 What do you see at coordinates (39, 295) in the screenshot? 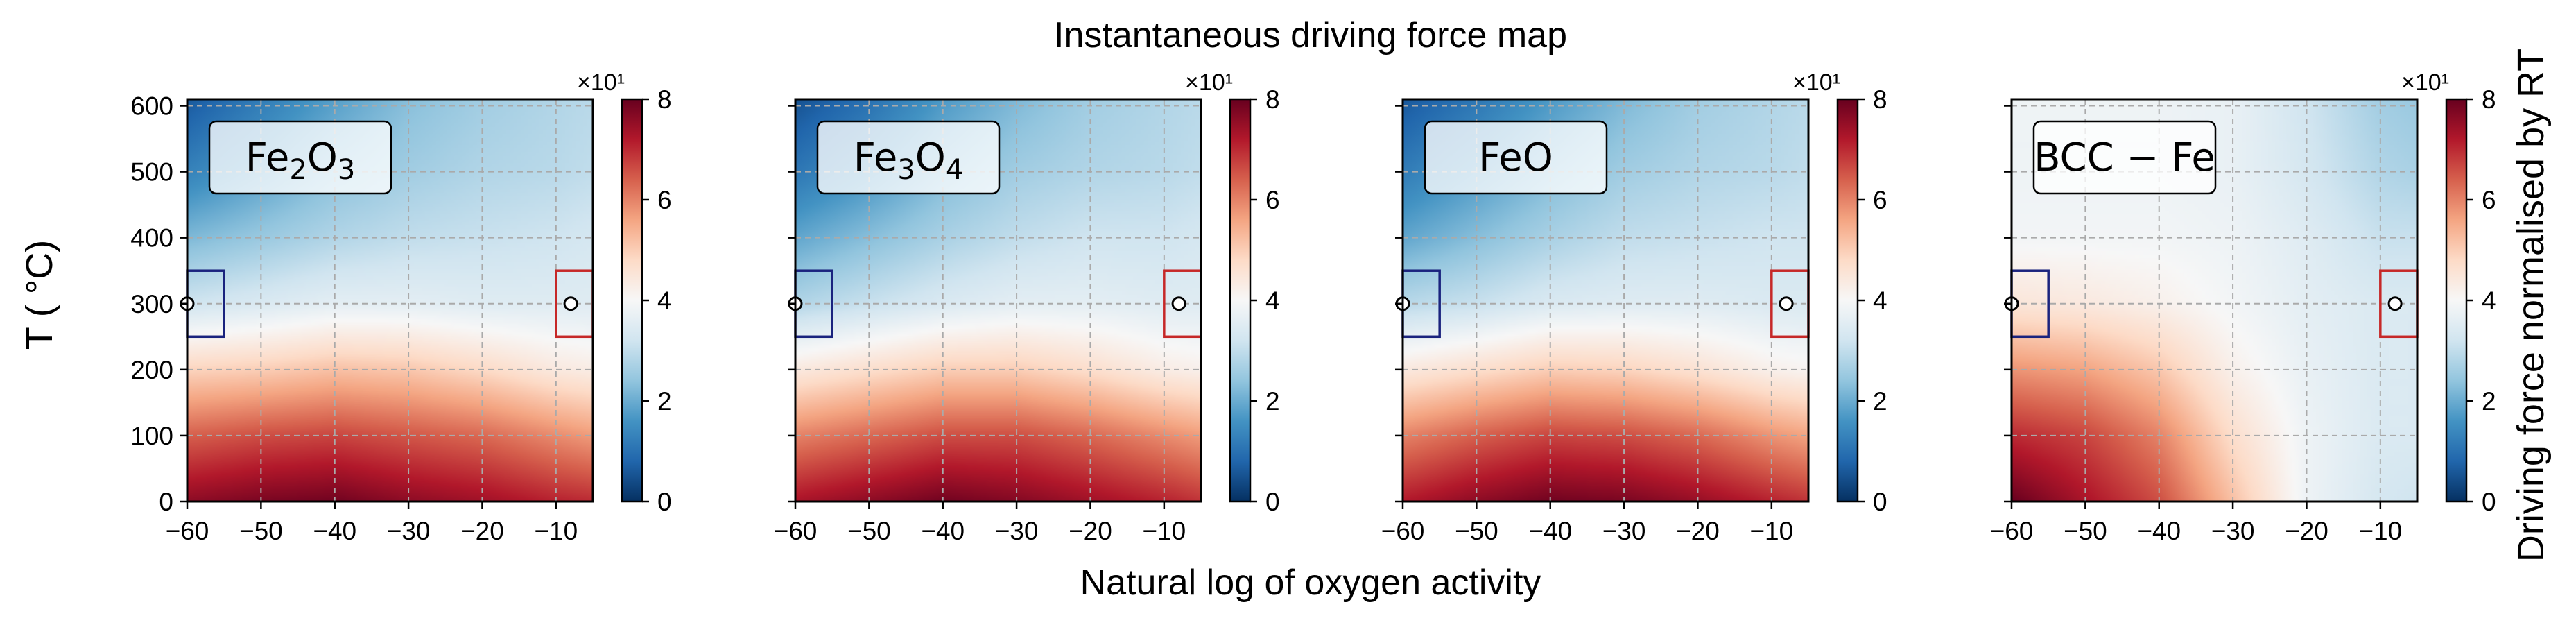
I see `y-axis-label: T ( °C)` at bounding box center [39, 295].